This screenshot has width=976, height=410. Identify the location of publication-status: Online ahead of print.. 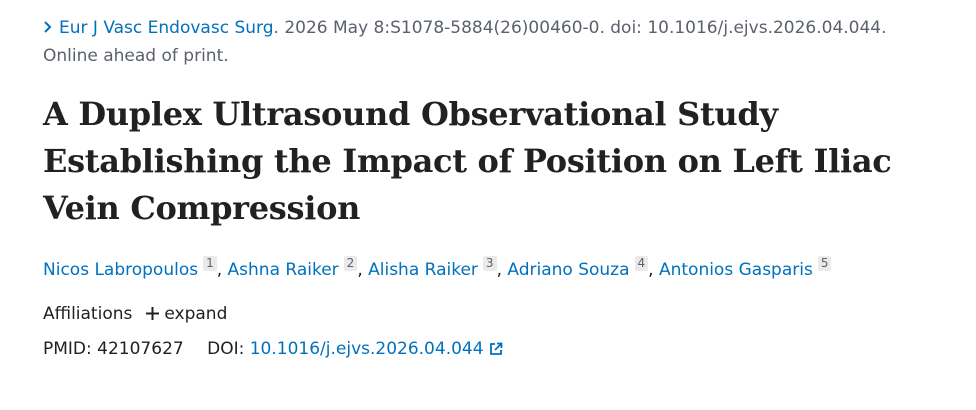
(136, 56).